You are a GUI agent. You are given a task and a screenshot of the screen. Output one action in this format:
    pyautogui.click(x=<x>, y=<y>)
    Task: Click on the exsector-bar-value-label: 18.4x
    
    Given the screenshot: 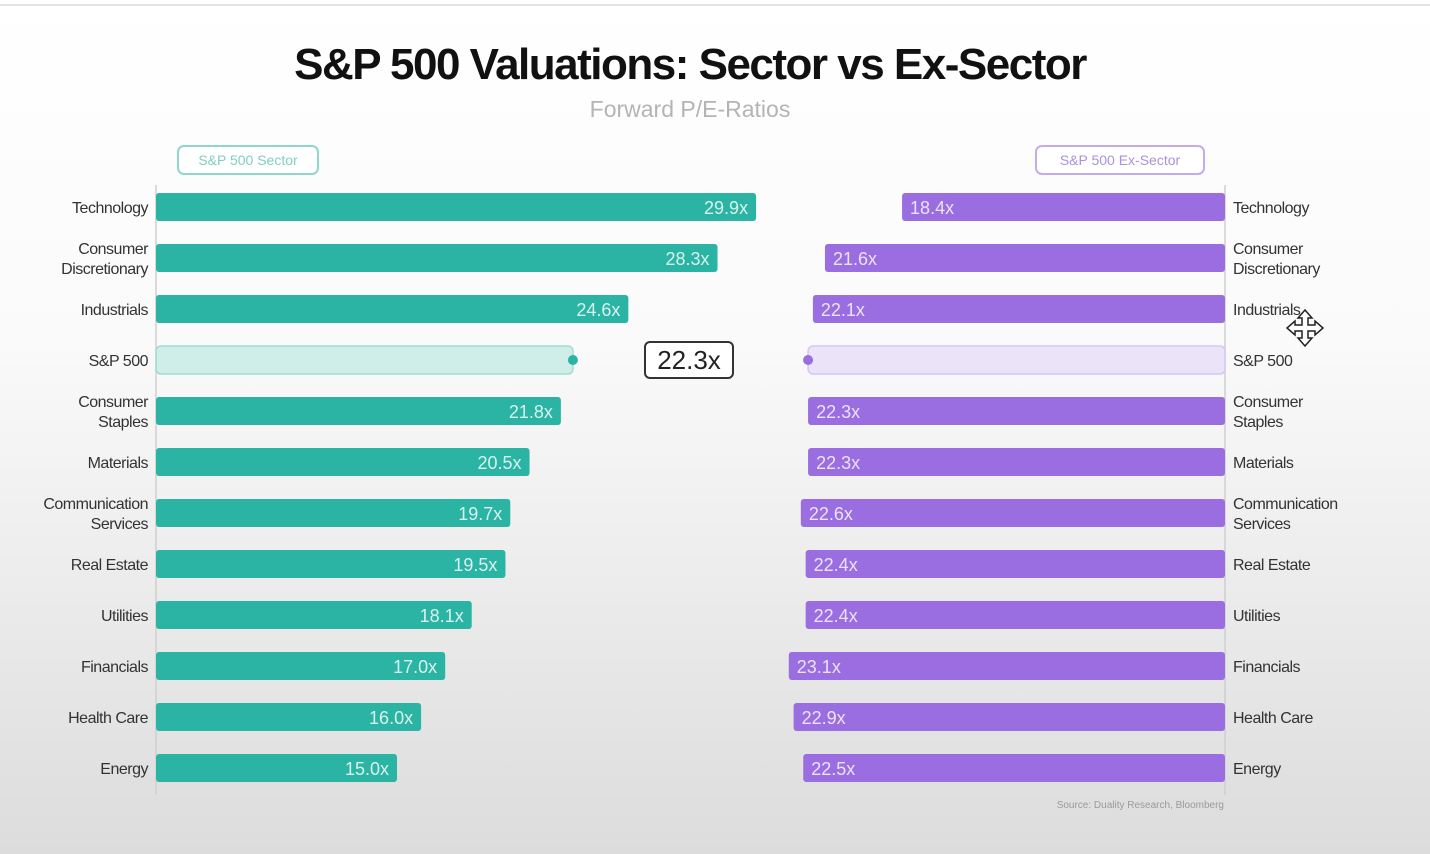 What is the action you would take?
    pyautogui.click(x=932, y=208)
    